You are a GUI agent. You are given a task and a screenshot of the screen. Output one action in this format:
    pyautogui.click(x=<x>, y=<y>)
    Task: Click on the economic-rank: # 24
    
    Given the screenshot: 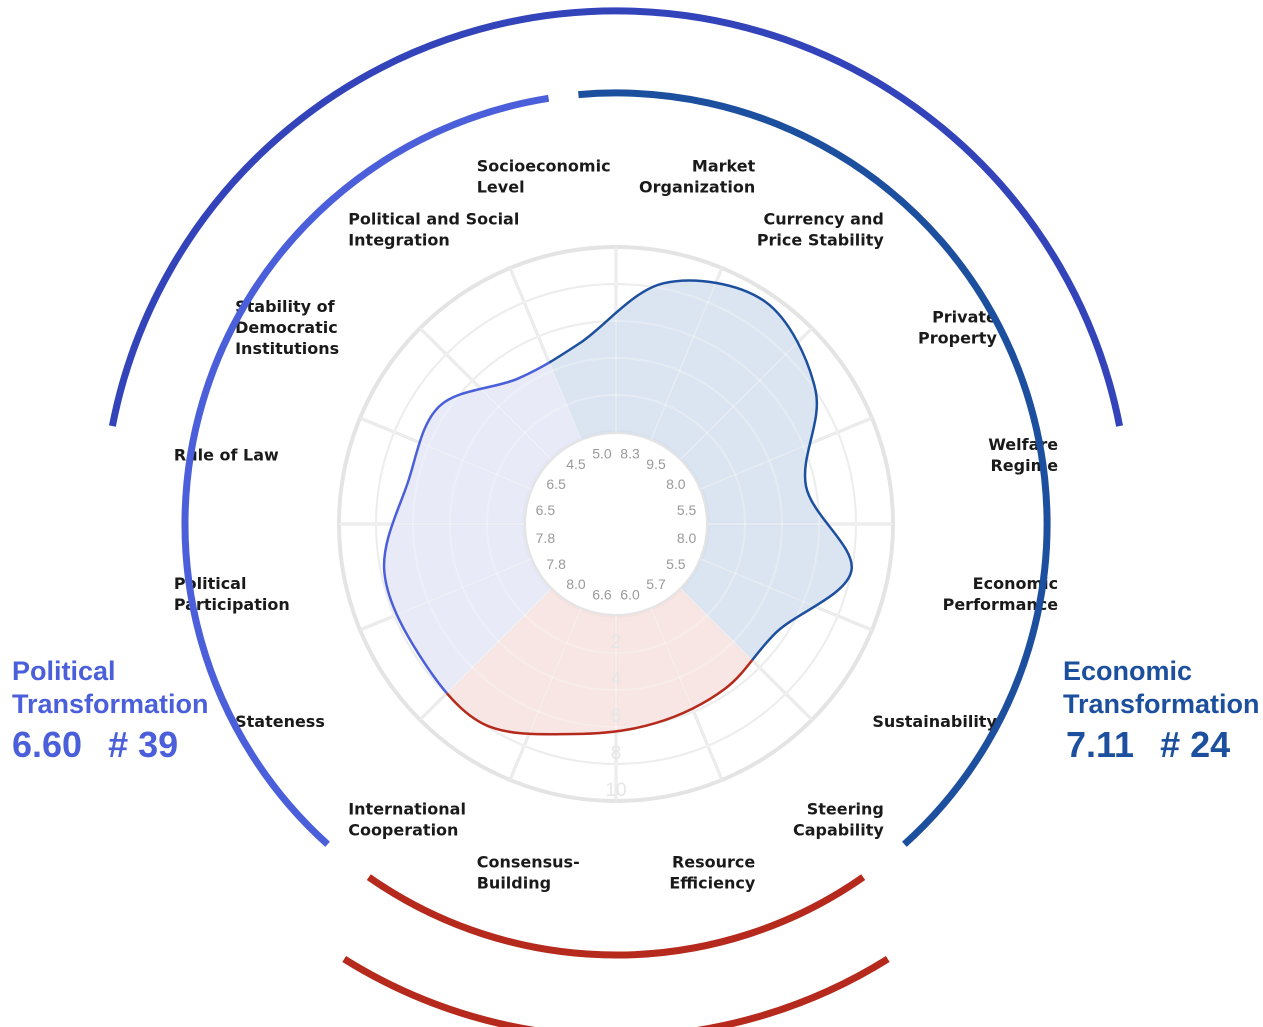 What is the action you would take?
    pyautogui.click(x=1195, y=744)
    